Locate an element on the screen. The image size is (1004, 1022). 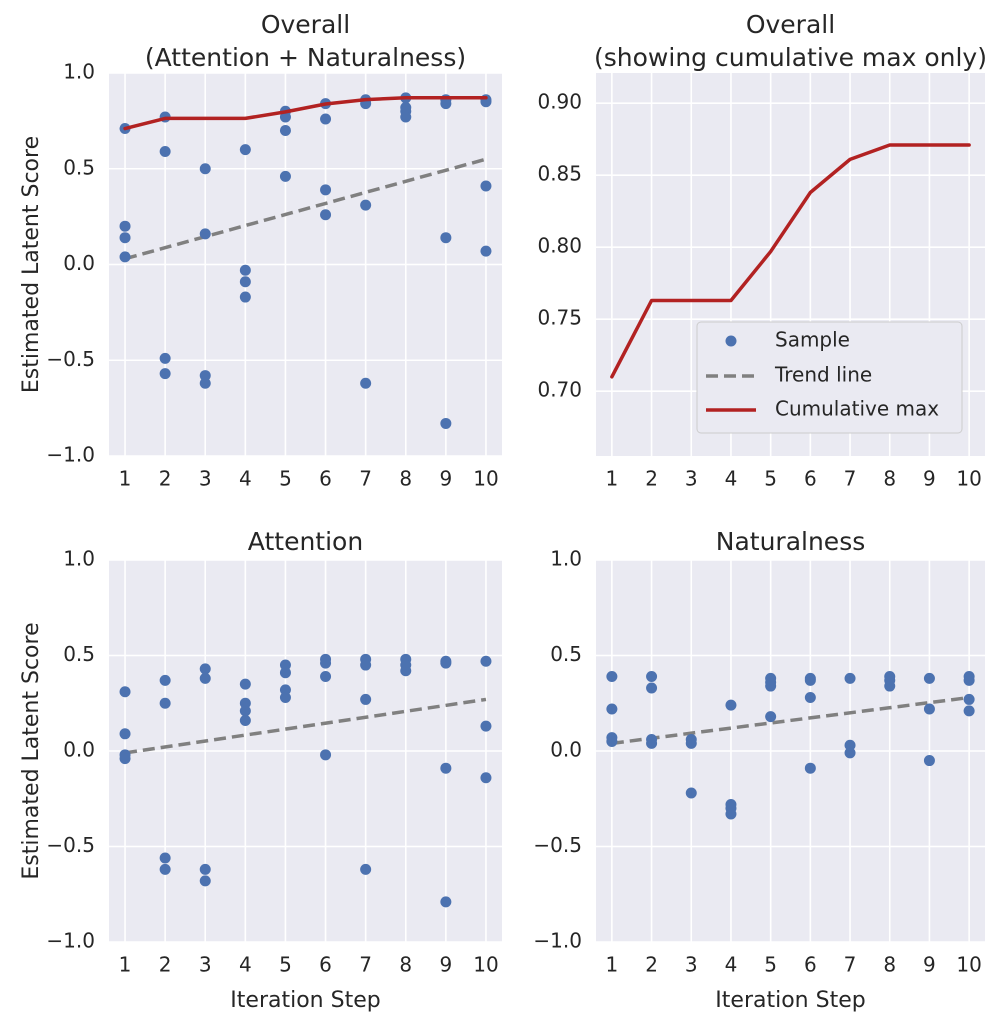
chart-title: (showing cumulative max only) is located at coordinates (790, 57).